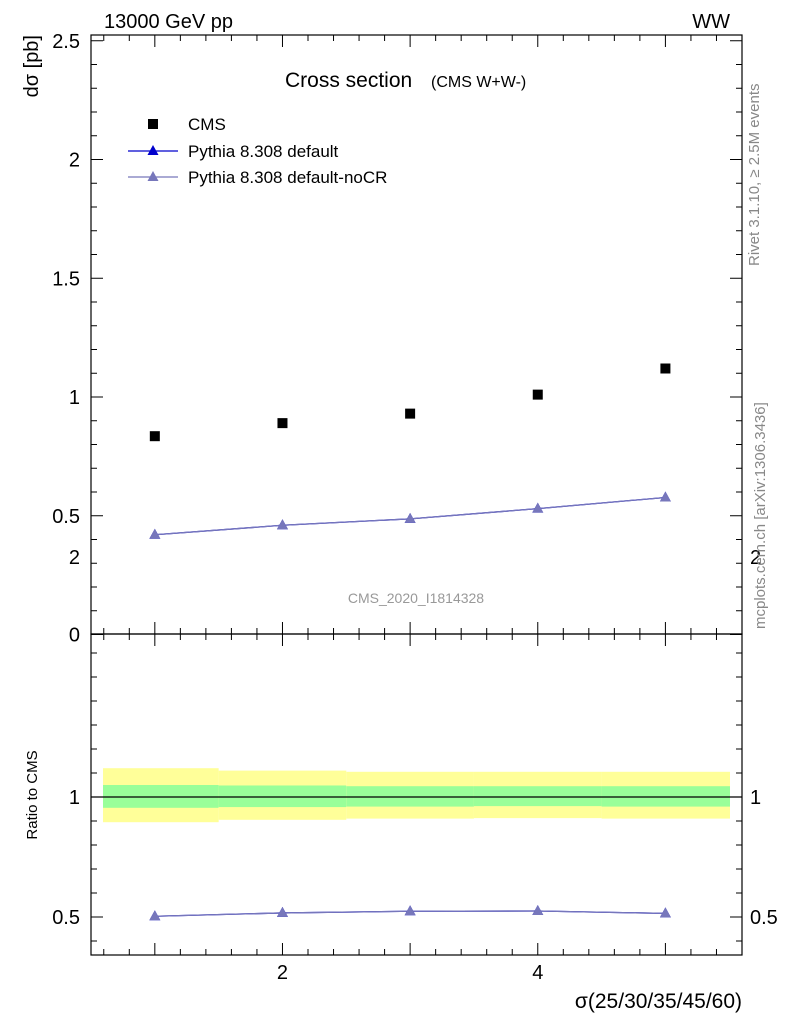 The width and height of the screenshot is (786, 1024). Describe the element at coordinates (168, 22) in the screenshot. I see `header-left: 13000 GeV pp` at that location.